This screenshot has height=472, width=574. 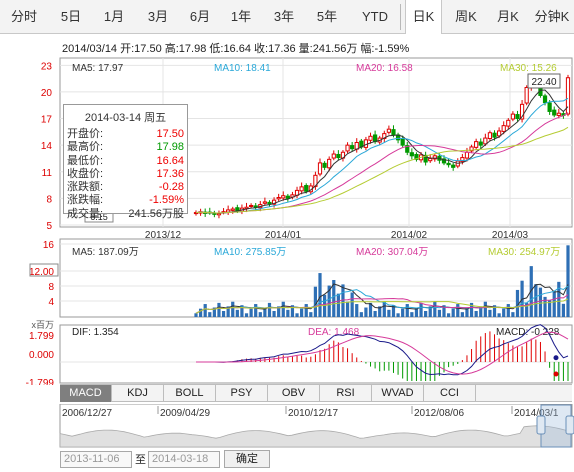 I want to click on date-range-row: 至 确定, so click(x=165, y=459).